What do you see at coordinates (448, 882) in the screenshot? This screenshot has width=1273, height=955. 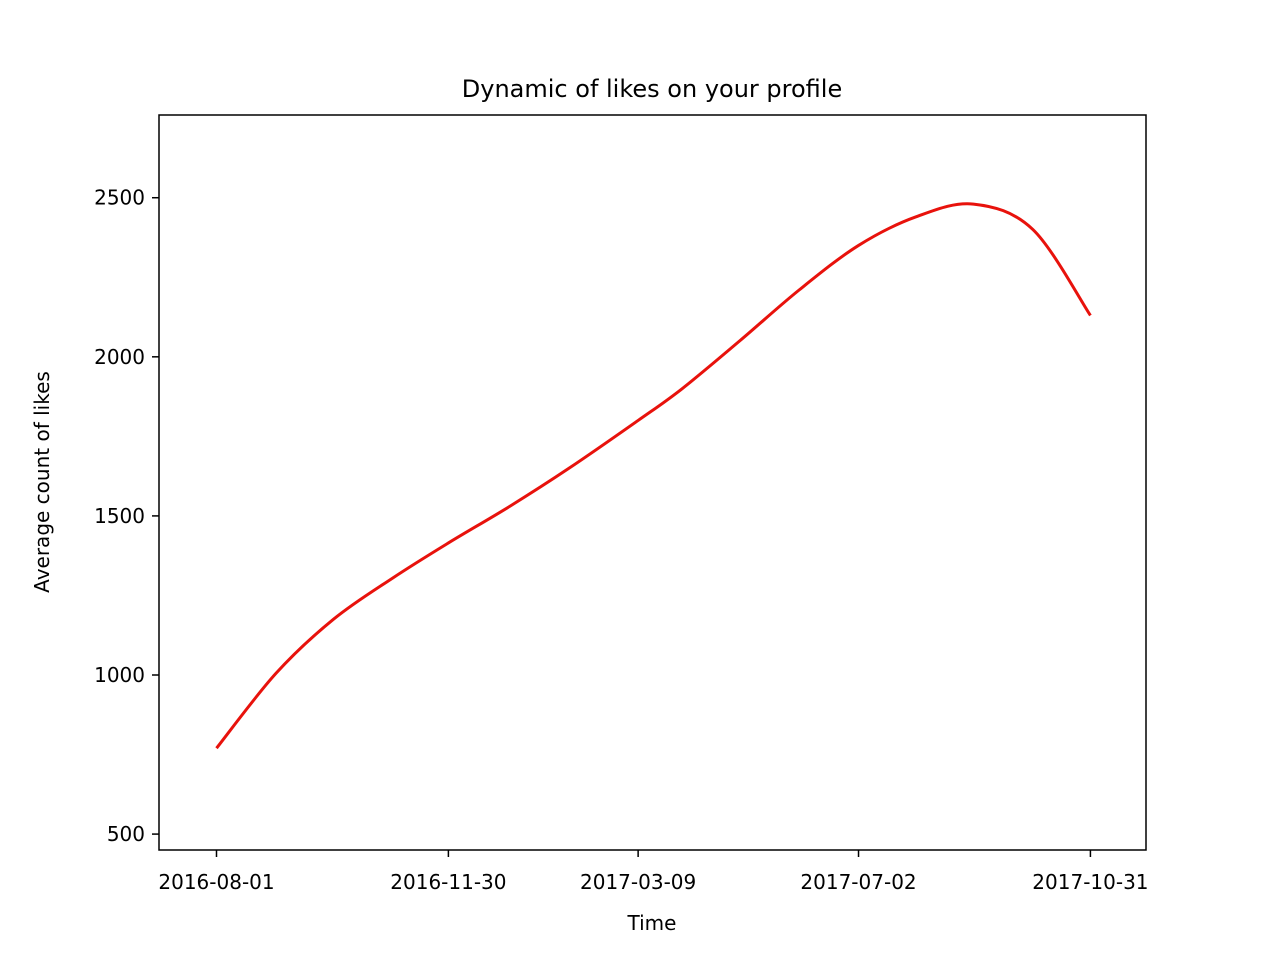 I see `x-tick-label: 2016-11-30` at bounding box center [448, 882].